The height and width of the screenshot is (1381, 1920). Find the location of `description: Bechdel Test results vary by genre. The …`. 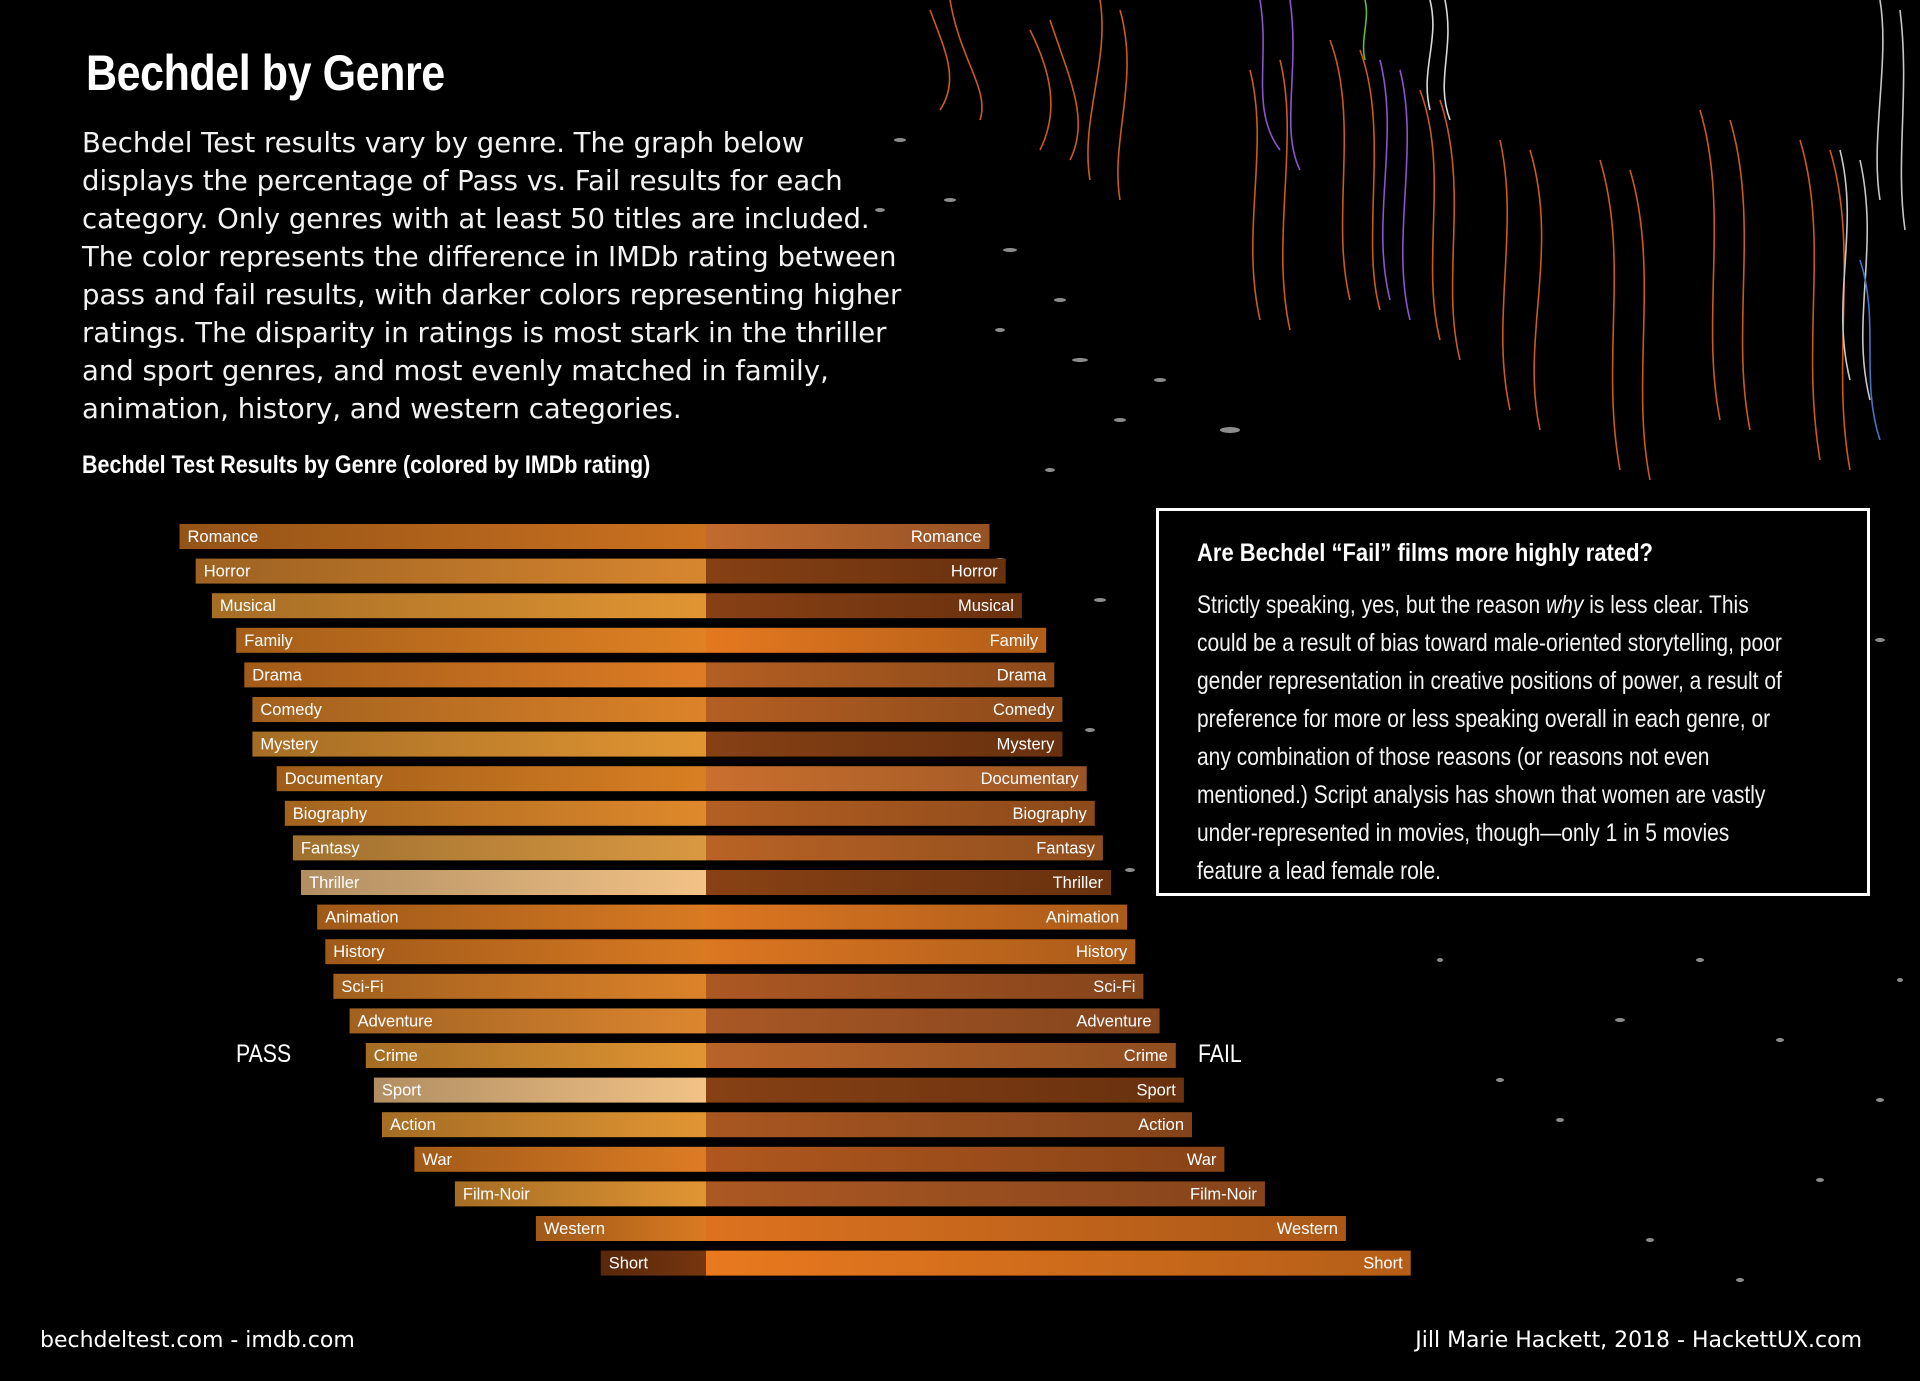

description: Bechdel Test results vary by genre. The … is located at coordinates (492, 276).